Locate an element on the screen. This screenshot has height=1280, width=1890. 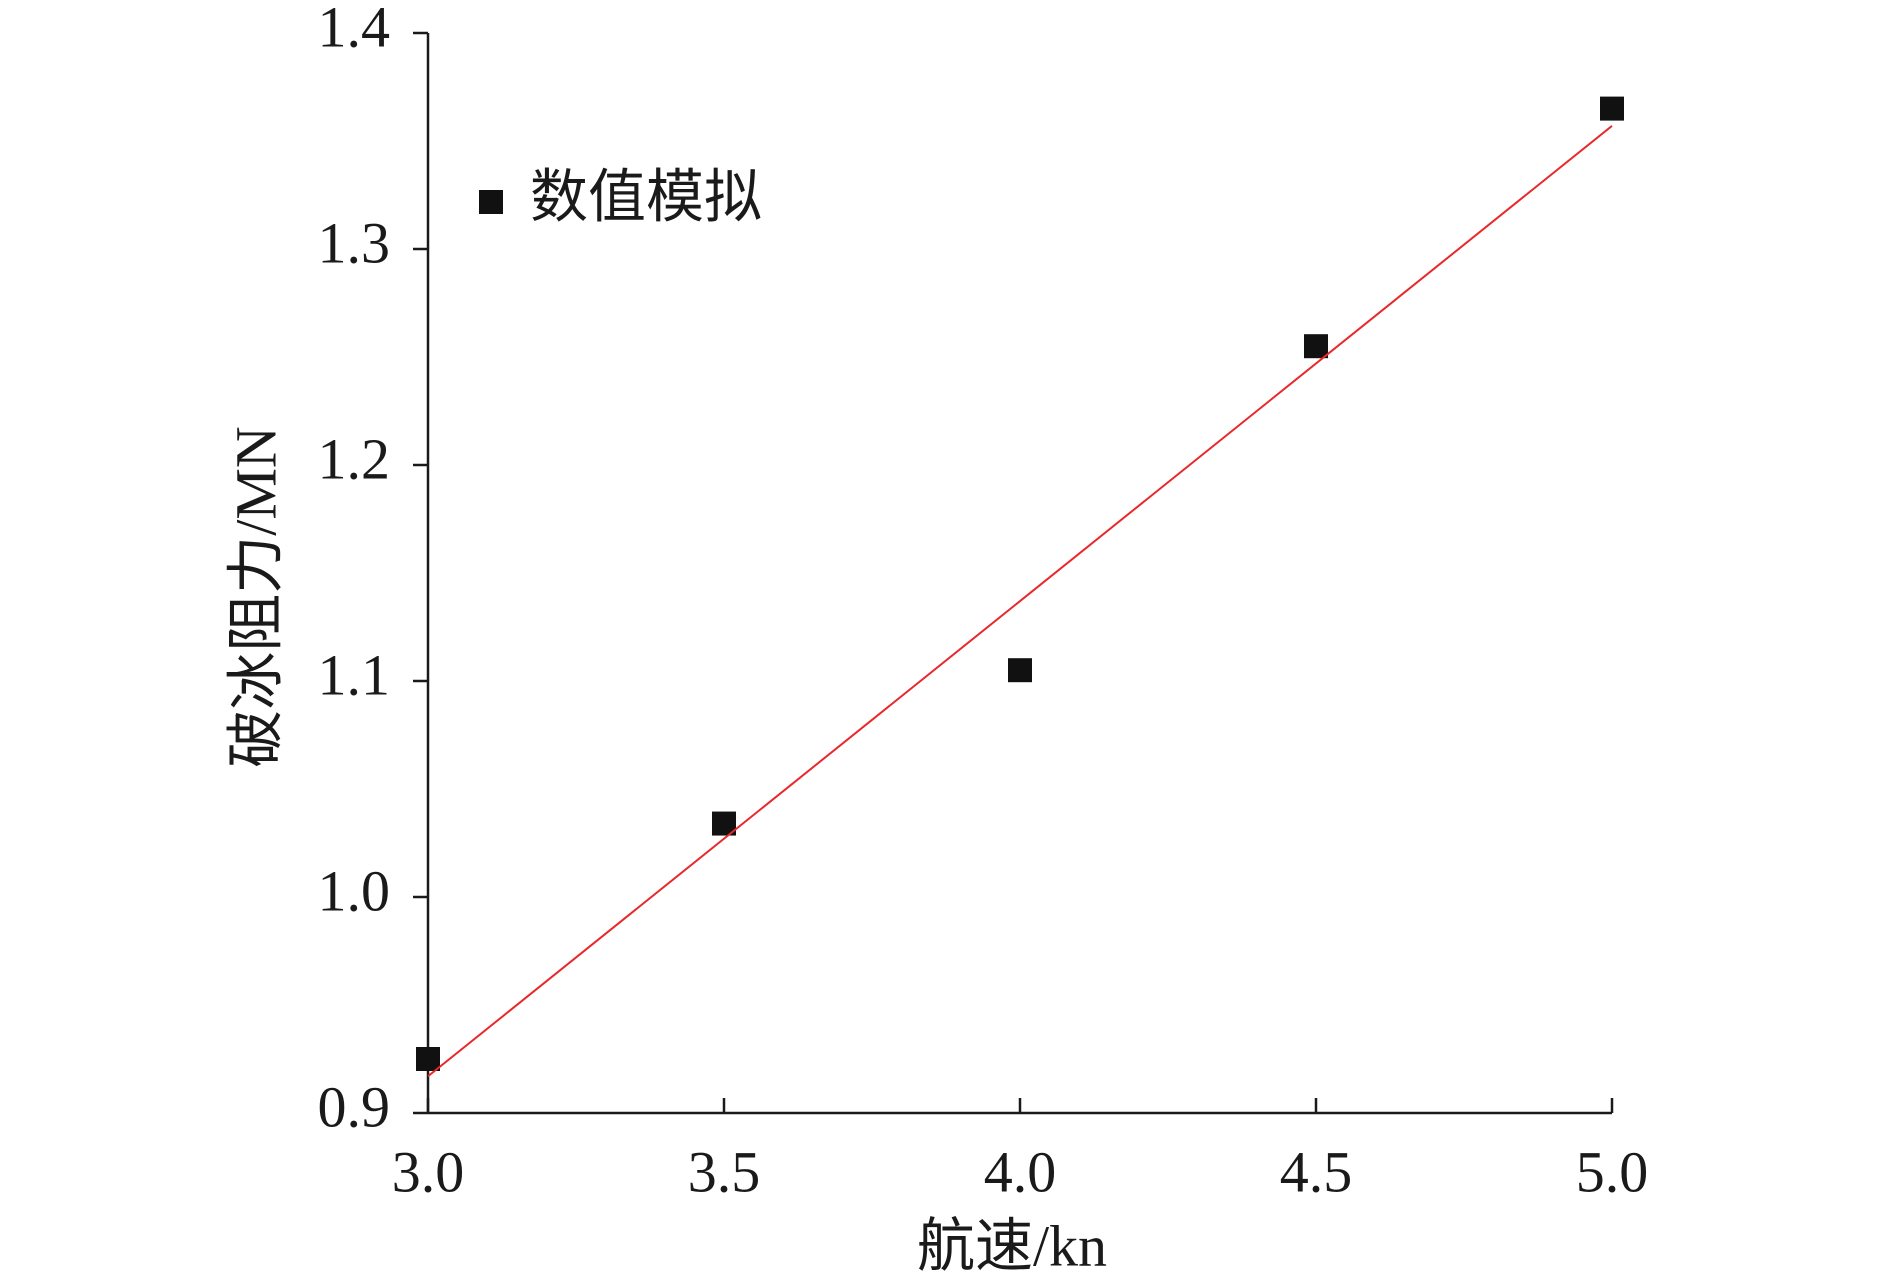
y-axis-title: 破冰阻力/MN is located at coordinates (255, 597).